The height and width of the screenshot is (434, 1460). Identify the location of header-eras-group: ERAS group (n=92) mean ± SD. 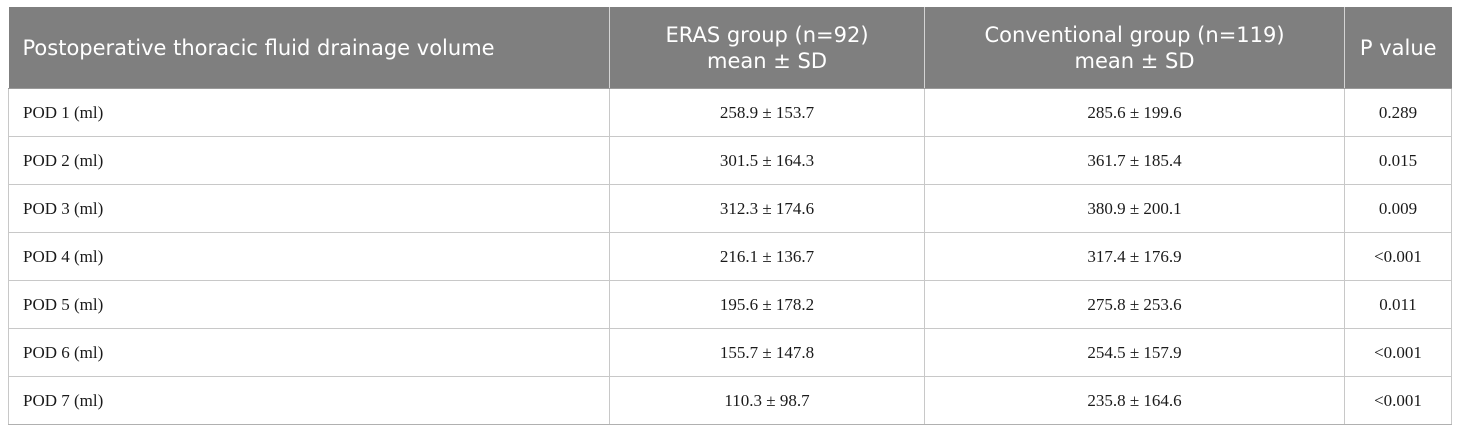
(767, 48).